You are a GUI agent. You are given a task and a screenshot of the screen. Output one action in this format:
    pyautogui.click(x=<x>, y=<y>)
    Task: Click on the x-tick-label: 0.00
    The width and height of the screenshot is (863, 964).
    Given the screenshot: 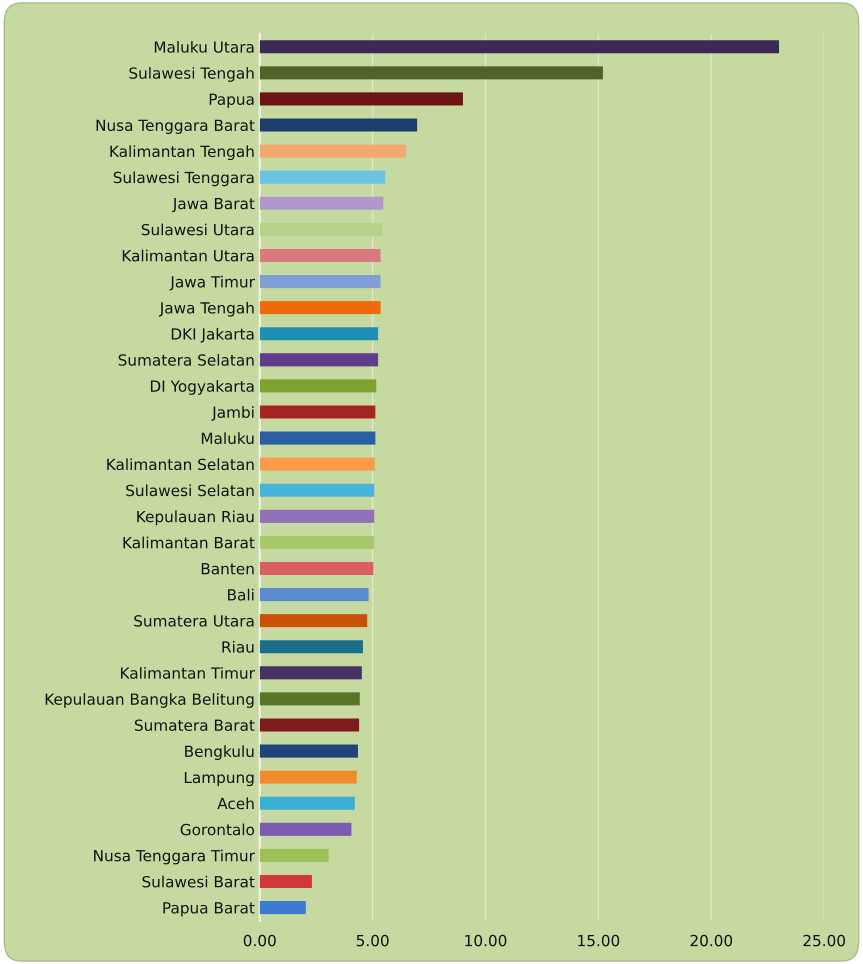 What is the action you would take?
    pyautogui.click(x=260, y=940)
    